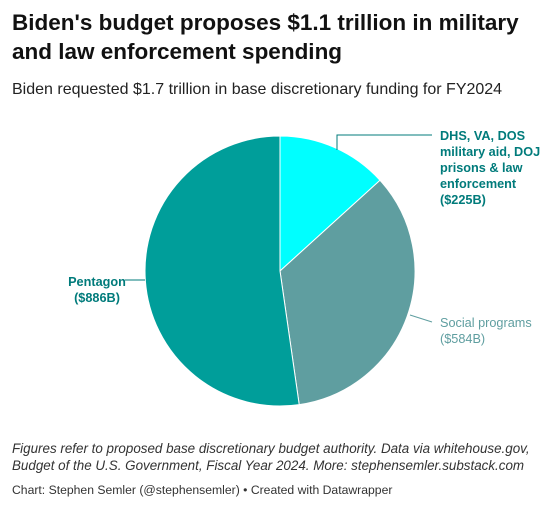  What do you see at coordinates (347, 292) in the screenshot?
I see `pie-slice-social-programs` at bounding box center [347, 292].